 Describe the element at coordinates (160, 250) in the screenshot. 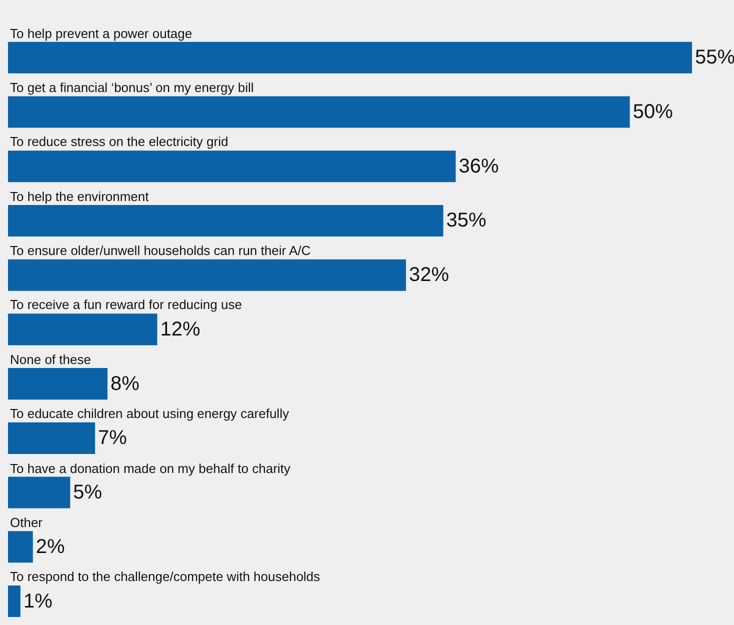

I see `y-tick-label: To ensure older/unwell households can run their A/C` at that location.